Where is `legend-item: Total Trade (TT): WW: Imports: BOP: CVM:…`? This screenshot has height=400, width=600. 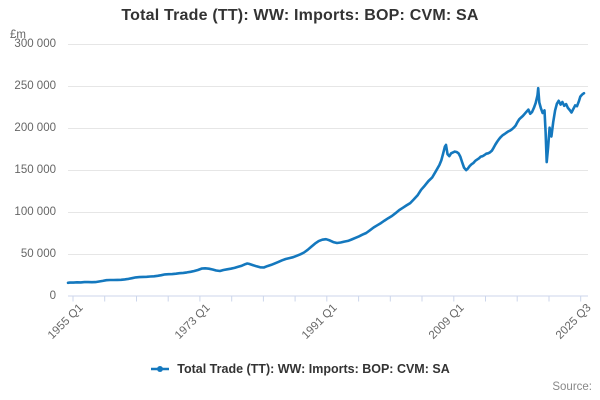 legend-item: Total Trade (TT): WW: Imports: BOP: CVM:… is located at coordinates (300, 369).